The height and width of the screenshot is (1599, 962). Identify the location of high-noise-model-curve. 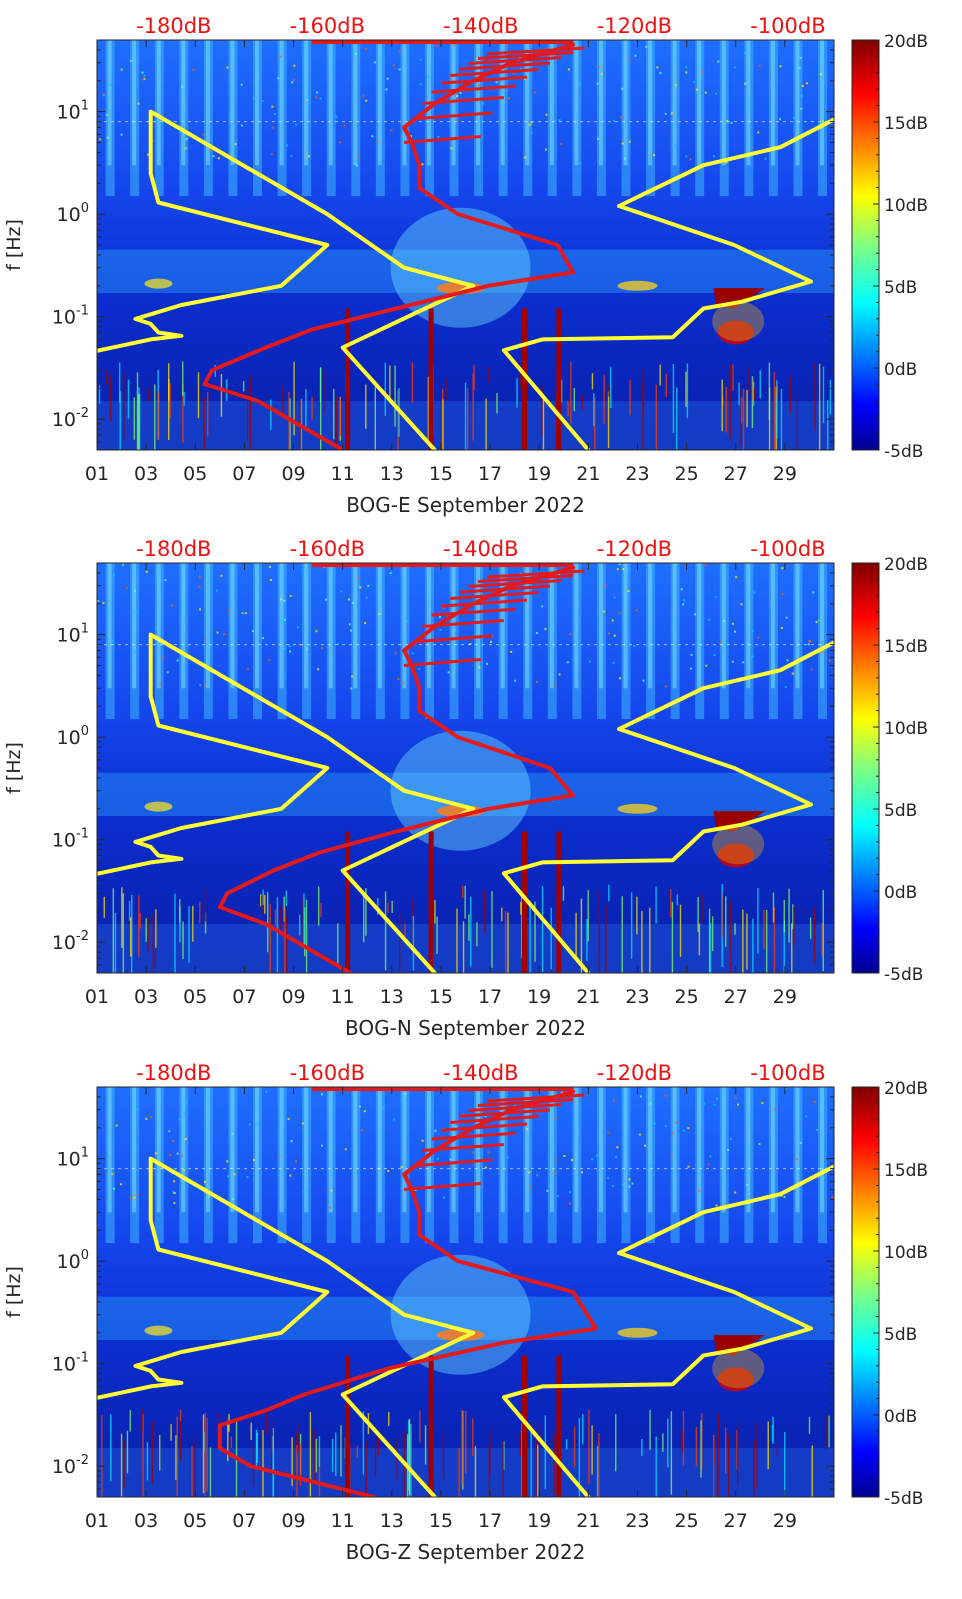
(667, 1330).